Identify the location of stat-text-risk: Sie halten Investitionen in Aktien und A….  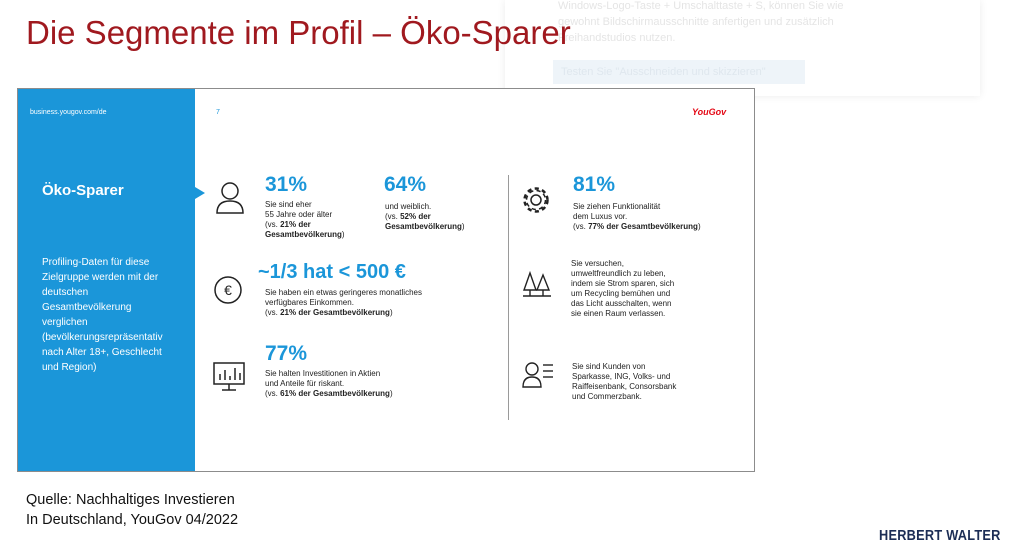
(329, 383).